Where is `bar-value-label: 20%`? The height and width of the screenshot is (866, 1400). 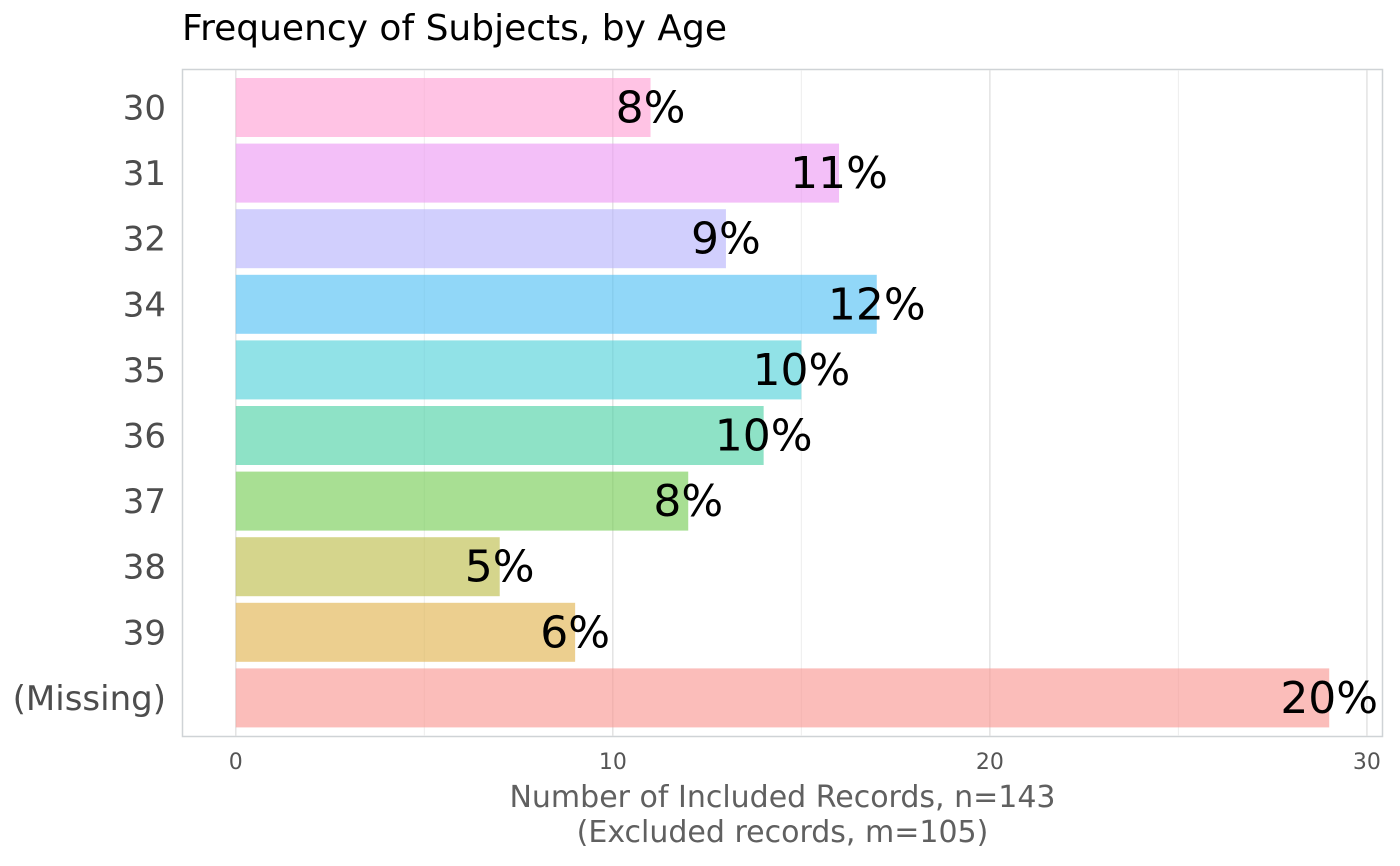
bar-value-label: 20% is located at coordinates (1329, 698).